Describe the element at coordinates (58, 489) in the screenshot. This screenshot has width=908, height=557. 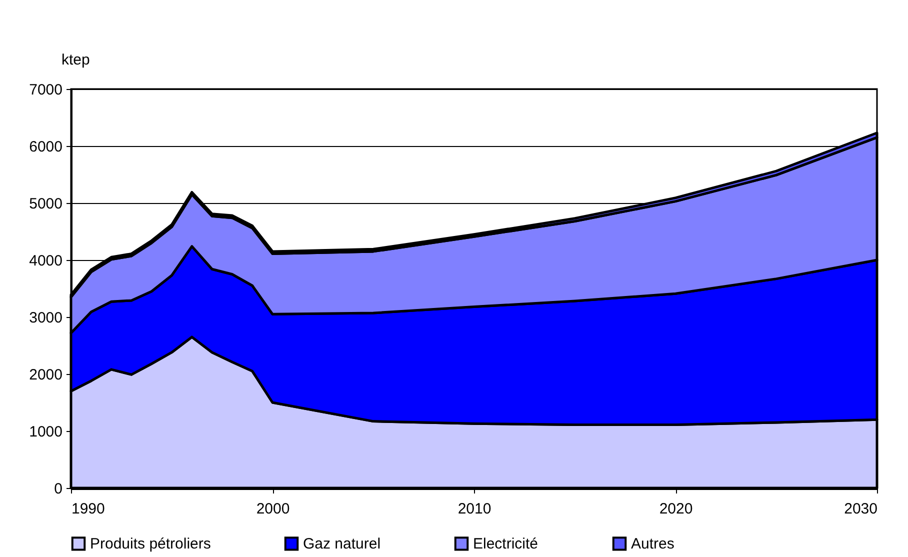
I see `y-tick-label: 0` at that location.